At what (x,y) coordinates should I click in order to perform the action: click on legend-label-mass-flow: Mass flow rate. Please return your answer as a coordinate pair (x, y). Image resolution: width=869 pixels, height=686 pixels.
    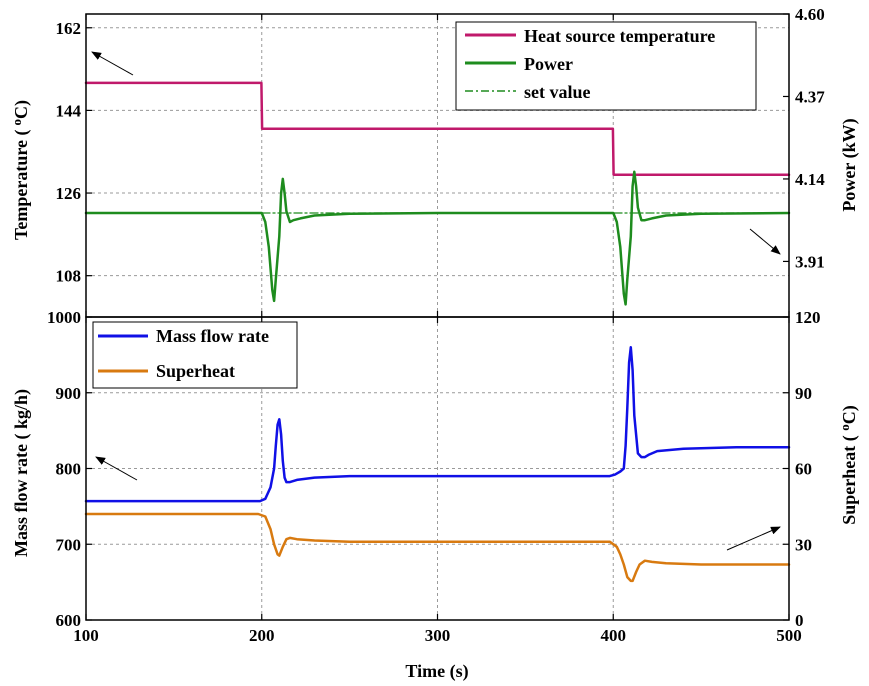
    Looking at the image, I should click on (212, 336).